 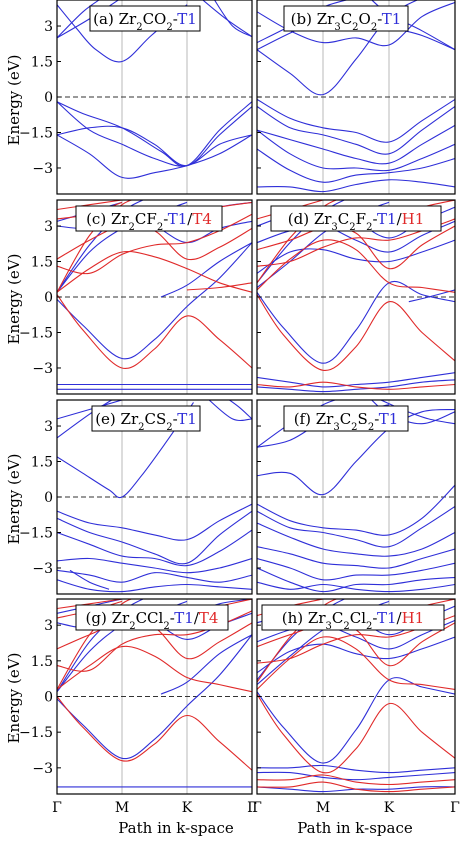 What do you see at coordinates (346, 421) in the screenshot?
I see `panel-label: (f) Zr3C2S2-T1` at bounding box center [346, 421].